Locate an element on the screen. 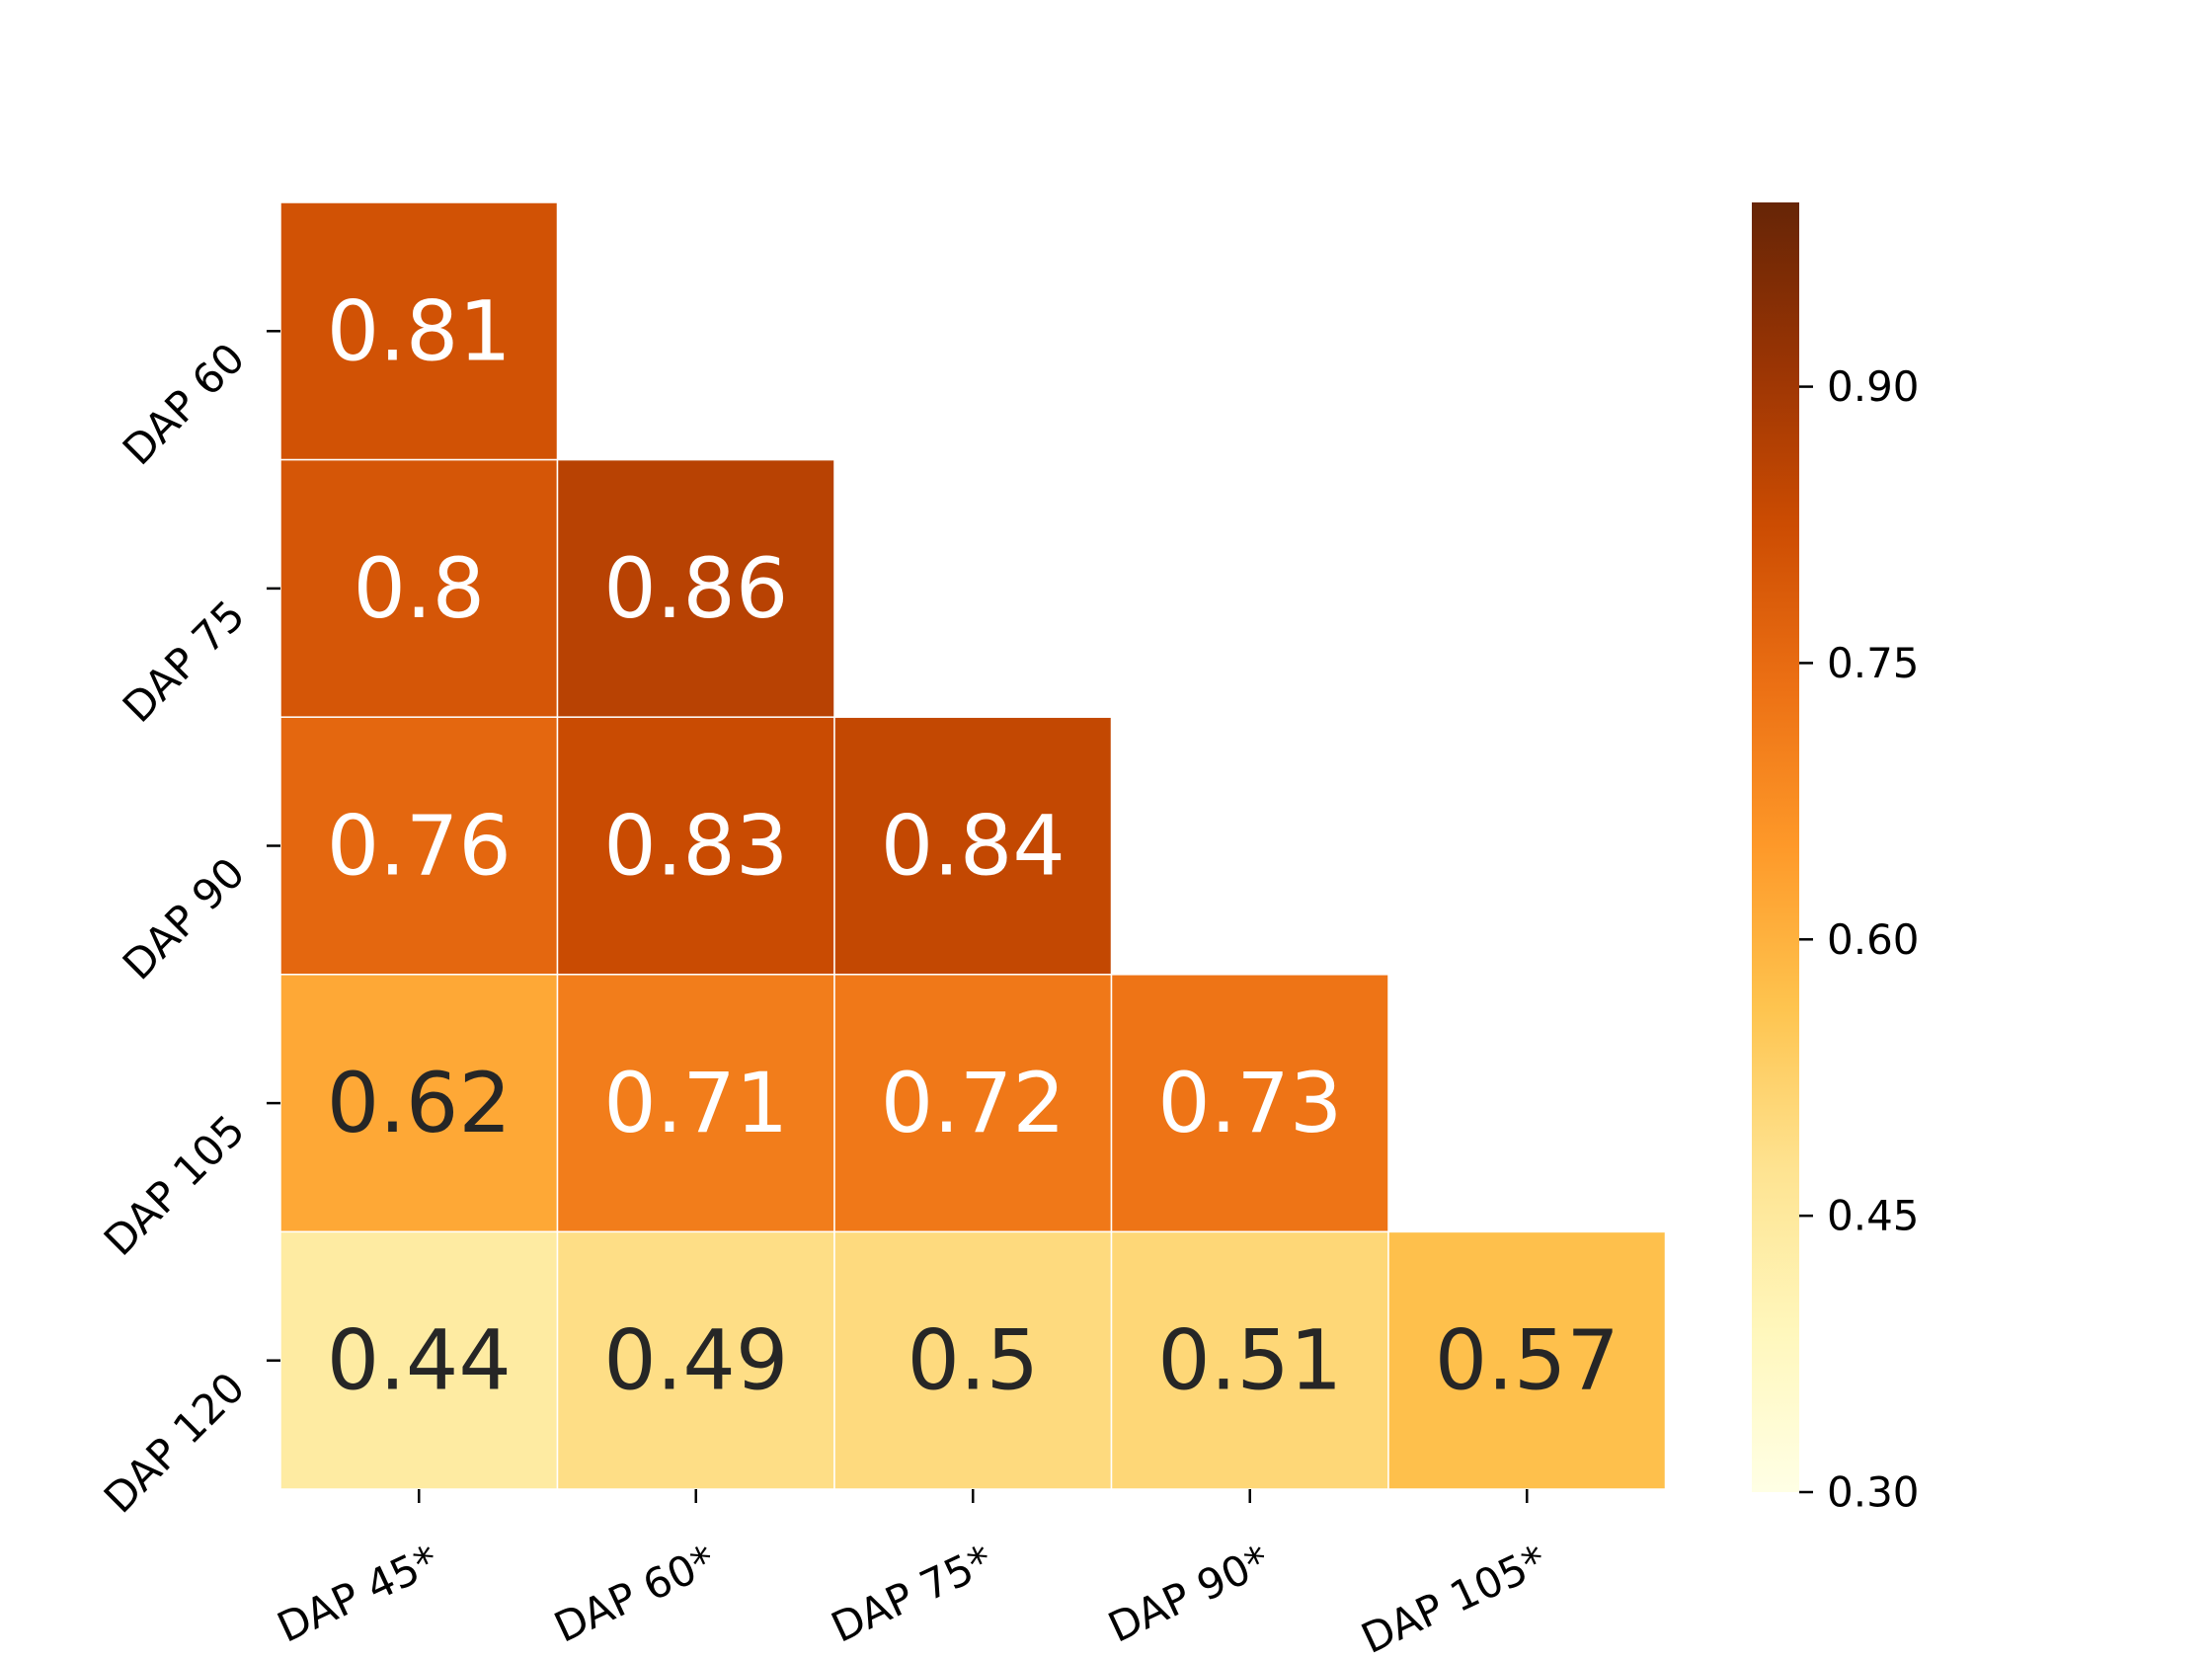 Image resolution: width=2212 pixels, height=1659 pixels. cell-value-label: 0.81 is located at coordinates (419, 330).